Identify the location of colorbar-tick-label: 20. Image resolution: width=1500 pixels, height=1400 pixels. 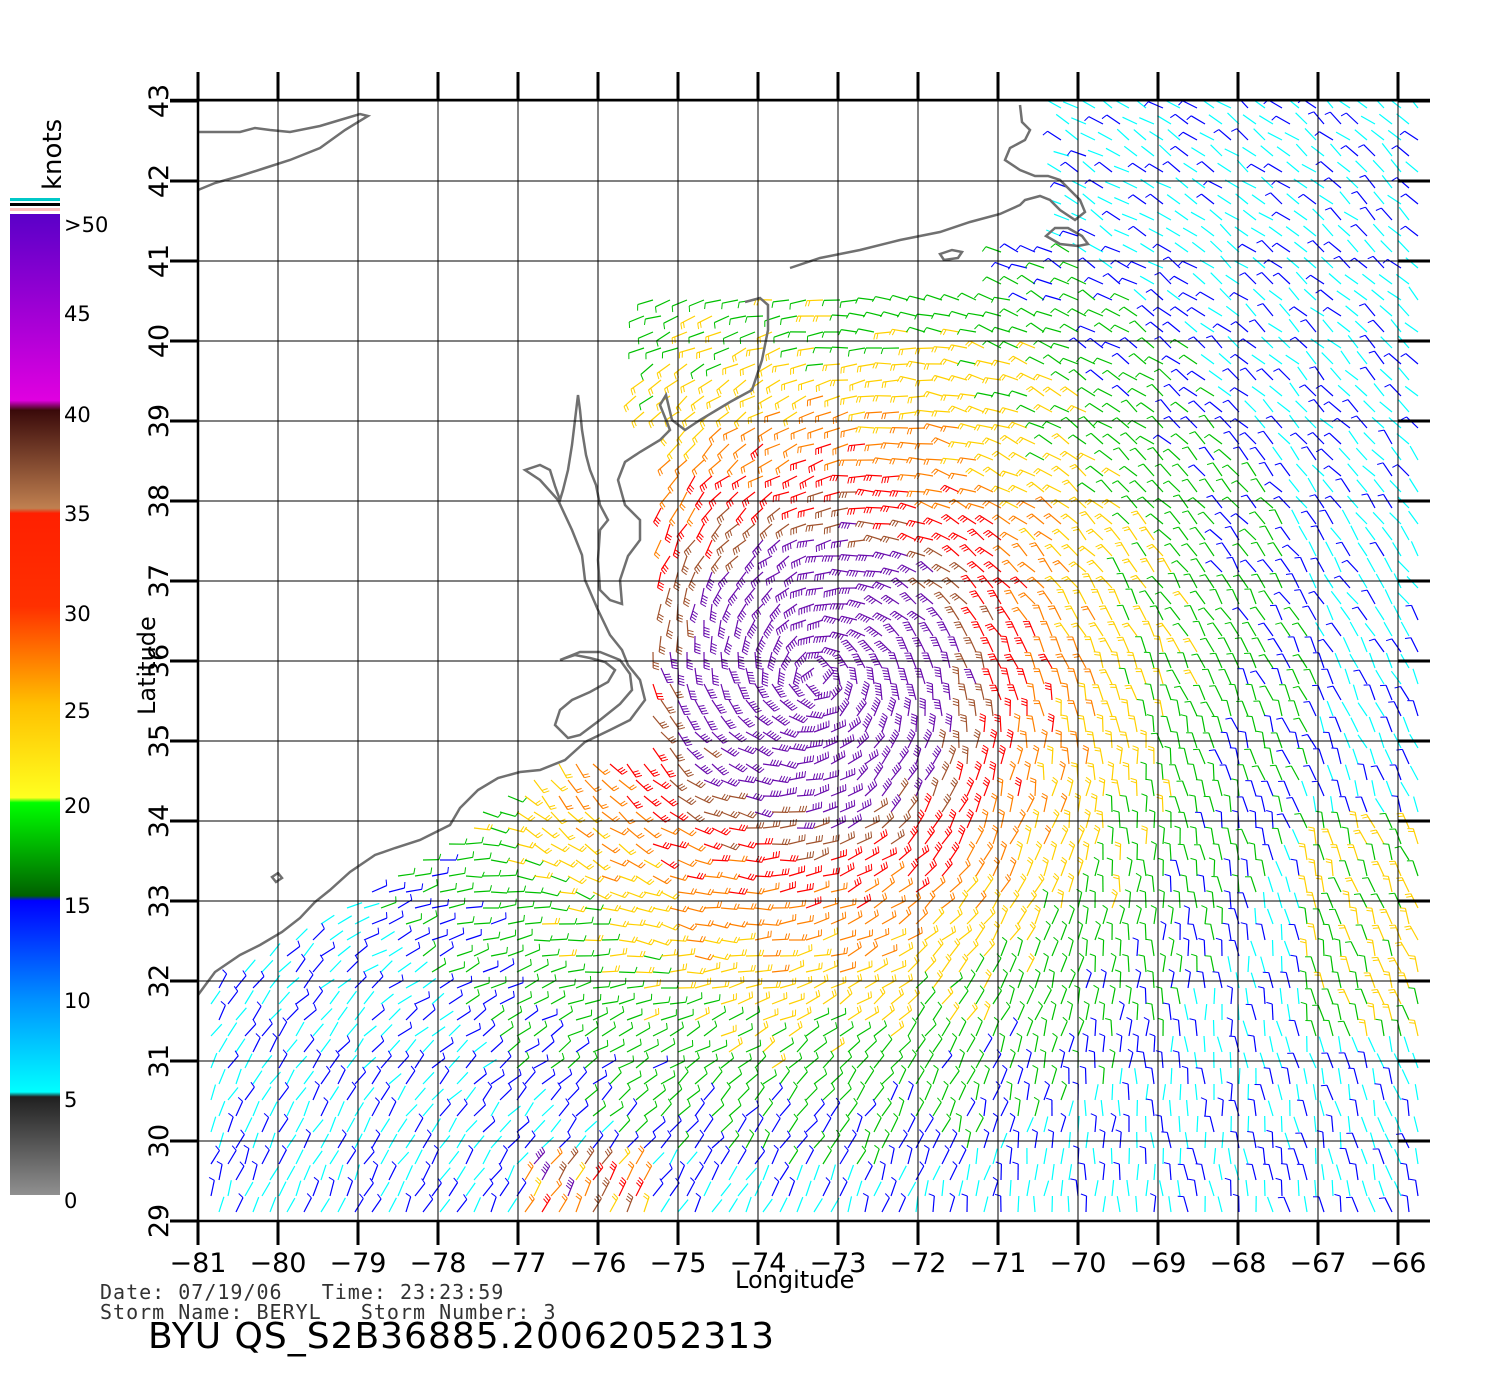
(77, 806).